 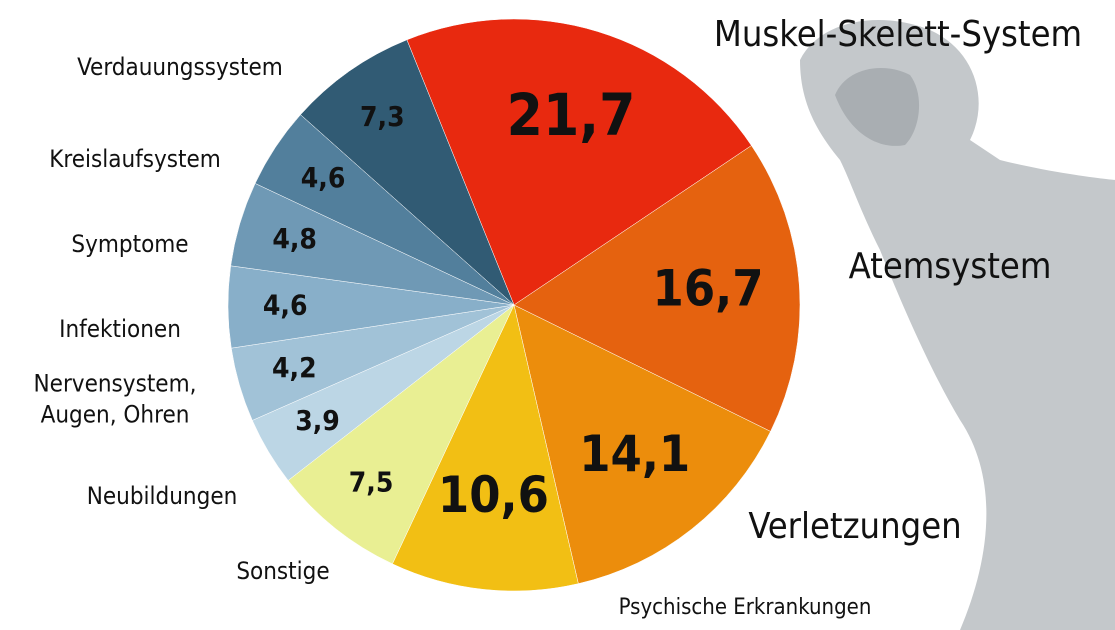 I want to click on category-label: Kreislaufsystem, so click(x=135, y=159).